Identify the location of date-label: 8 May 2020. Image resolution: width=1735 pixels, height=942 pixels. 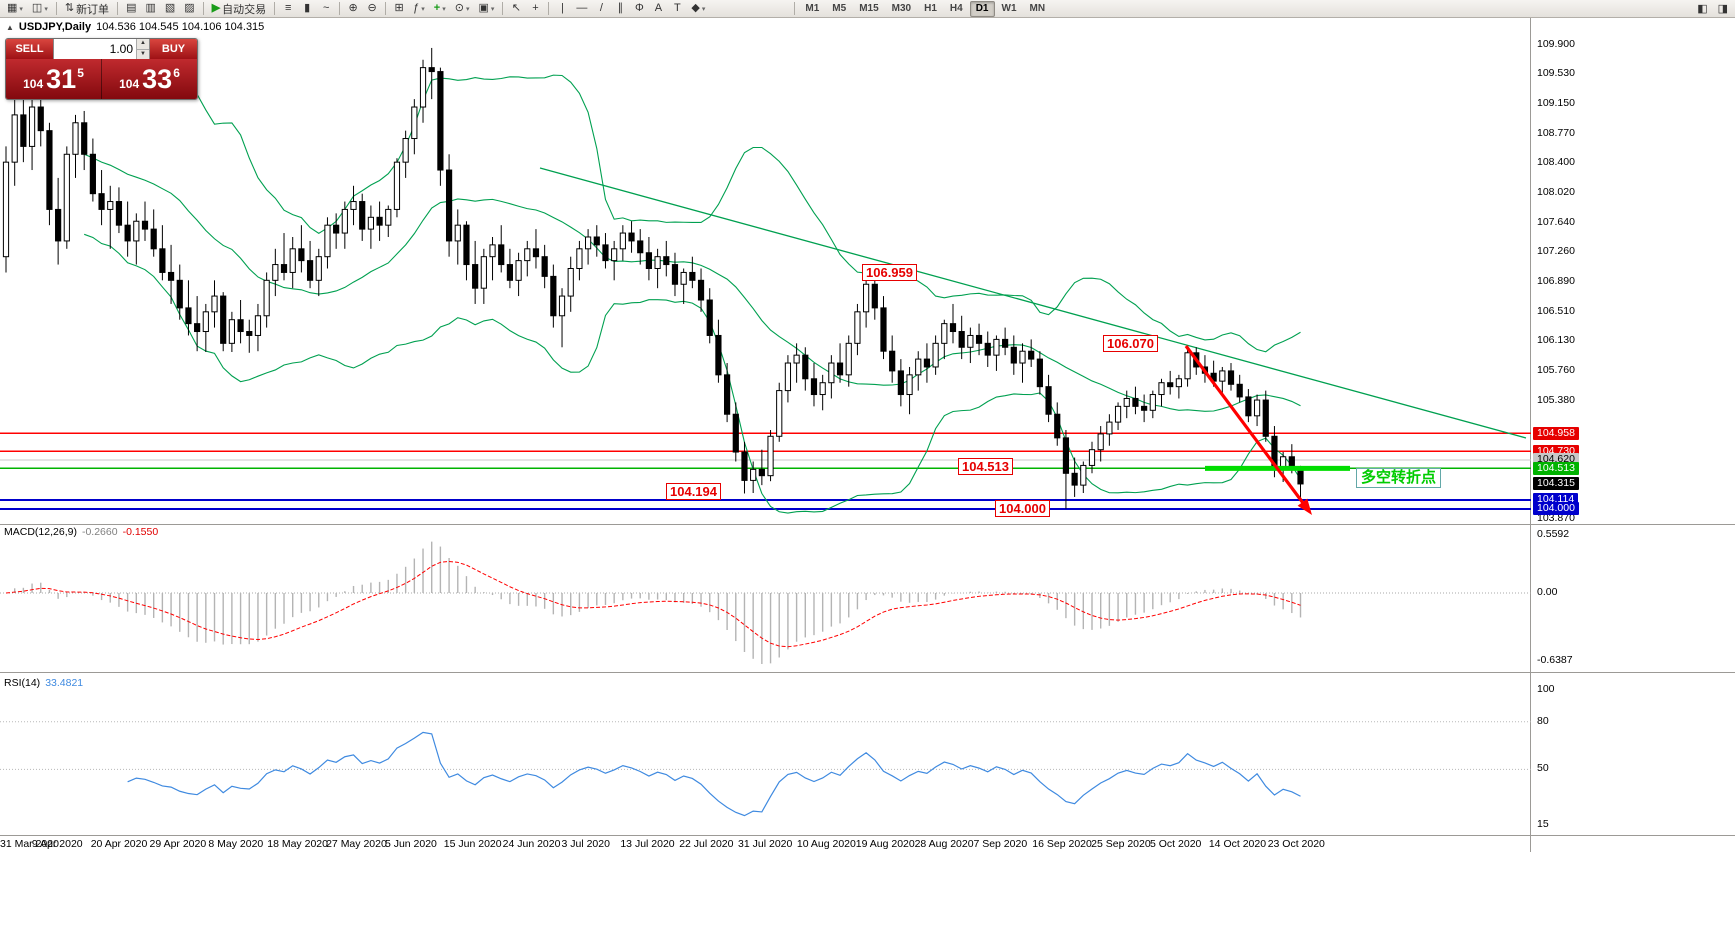
(236, 844).